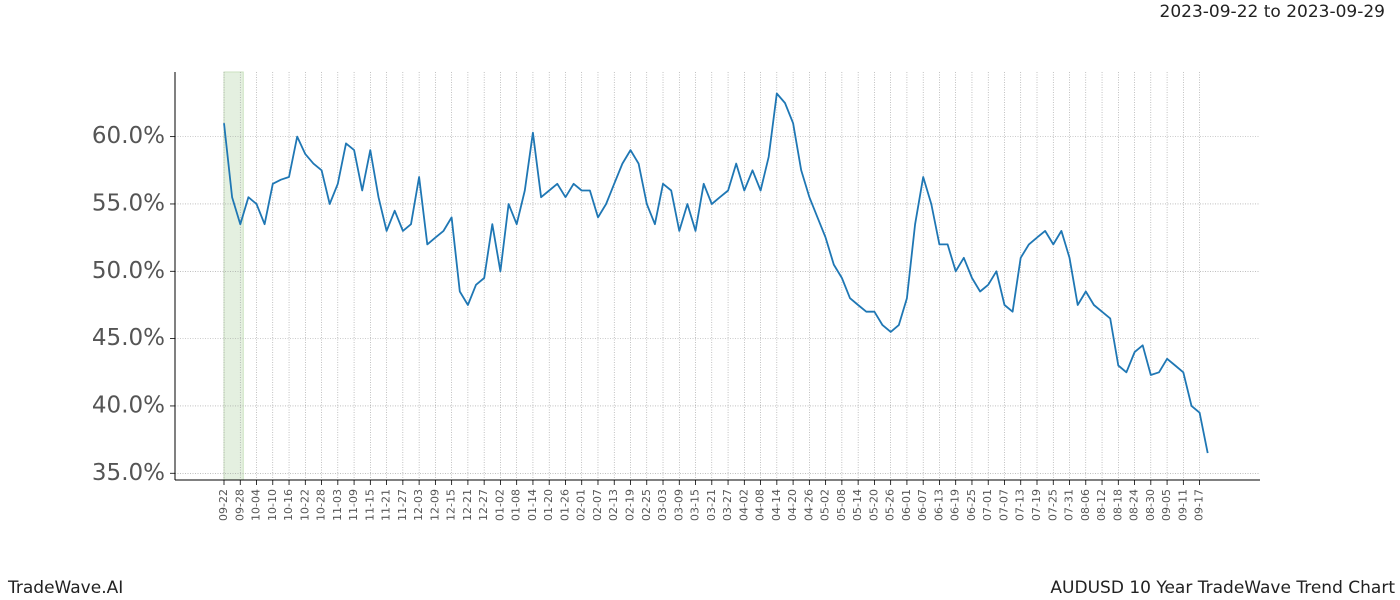  I want to click on x-tick-label: 08-18, so click(1117, 505).